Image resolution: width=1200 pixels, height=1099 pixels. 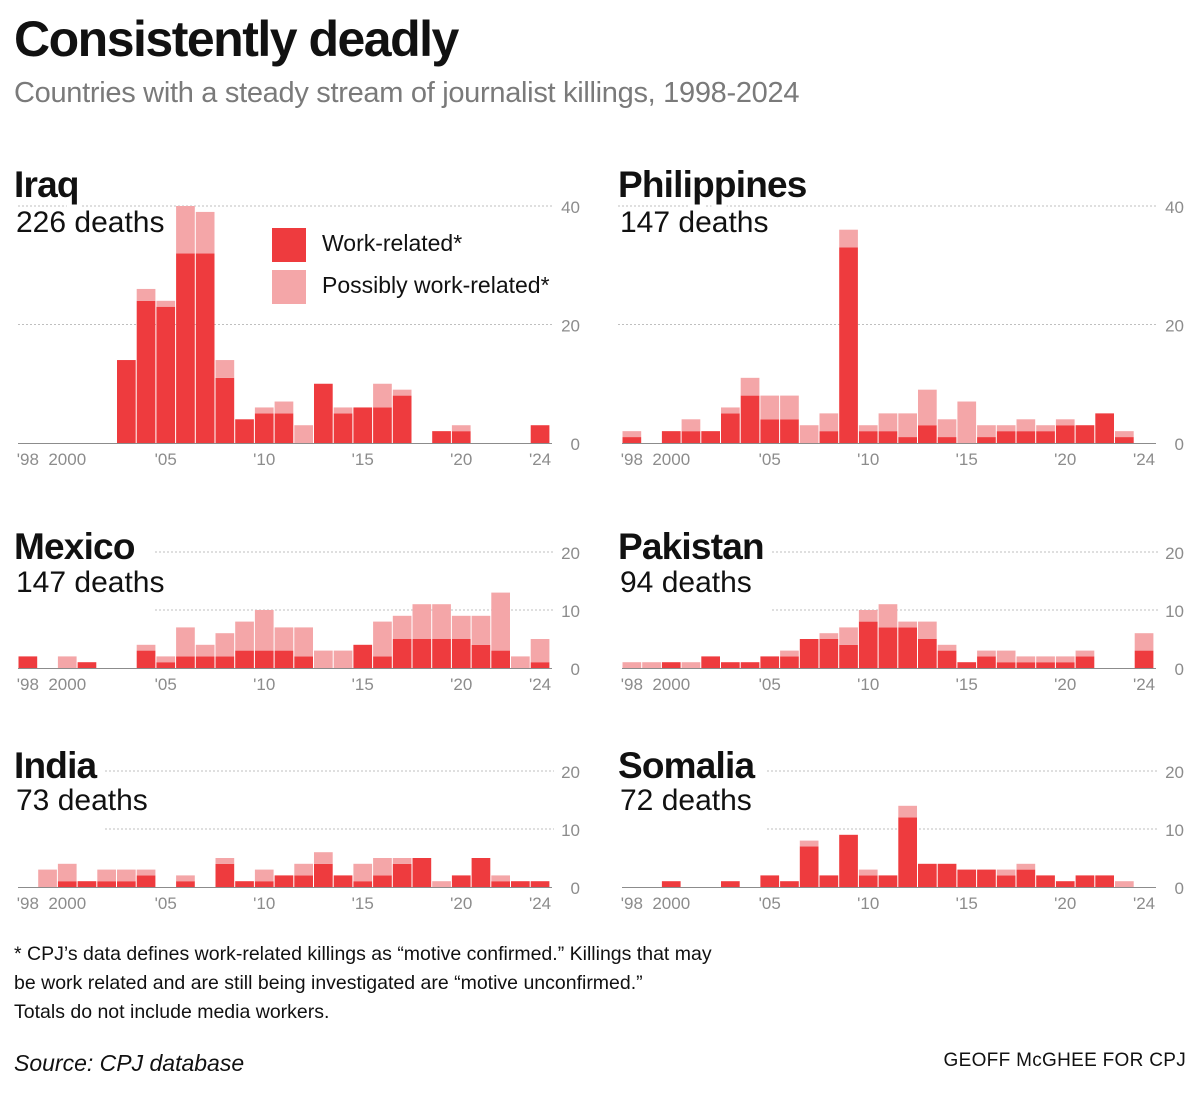 I want to click on chart-title: India, so click(x=56, y=765).